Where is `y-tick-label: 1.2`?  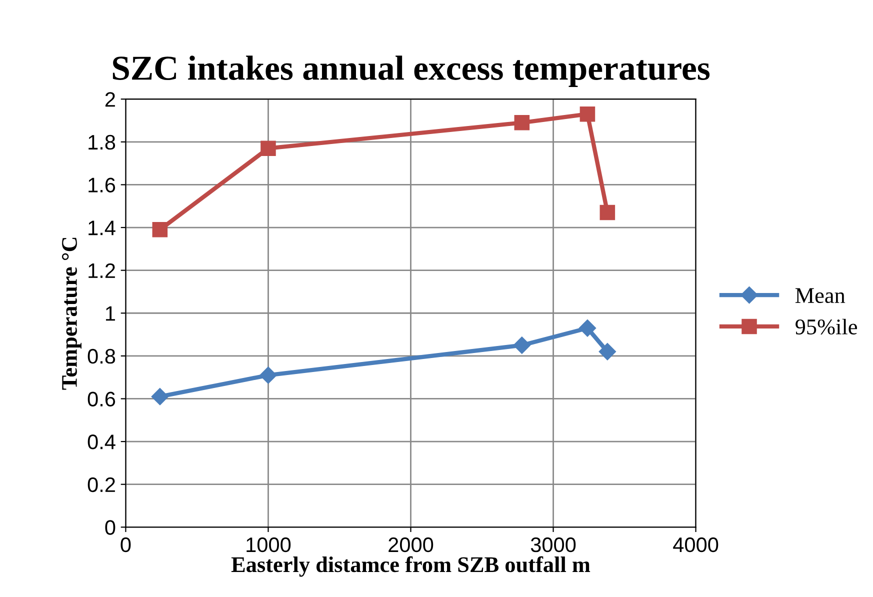 y-tick-label: 1.2 is located at coordinates (101, 270).